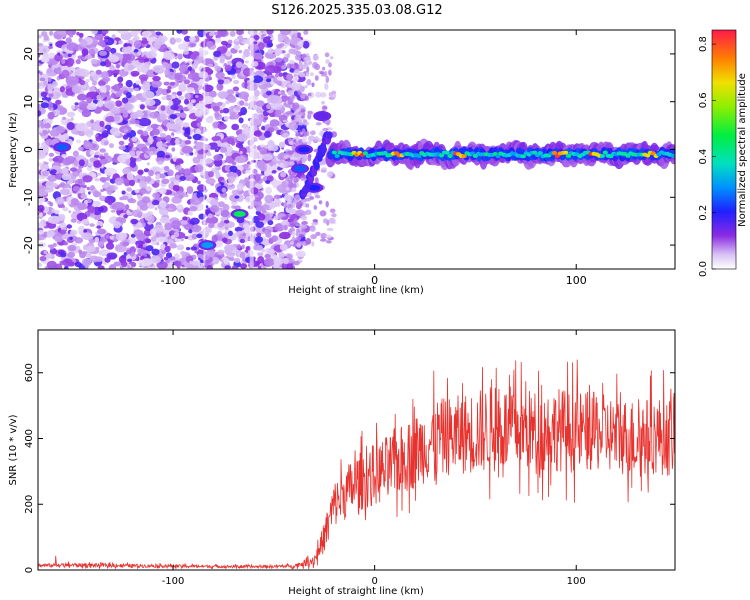 The image size is (750, 600). Describe the element at coordinates (322, 116) in the screenshot. I see `transition-blob` at that location.